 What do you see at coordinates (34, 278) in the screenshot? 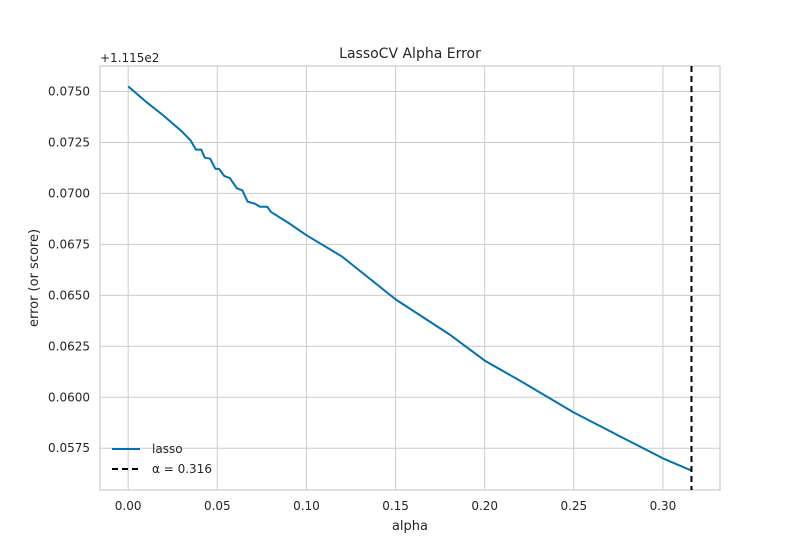
I see `y-axis-label: error (or score)` at bounding box center [34, 278].